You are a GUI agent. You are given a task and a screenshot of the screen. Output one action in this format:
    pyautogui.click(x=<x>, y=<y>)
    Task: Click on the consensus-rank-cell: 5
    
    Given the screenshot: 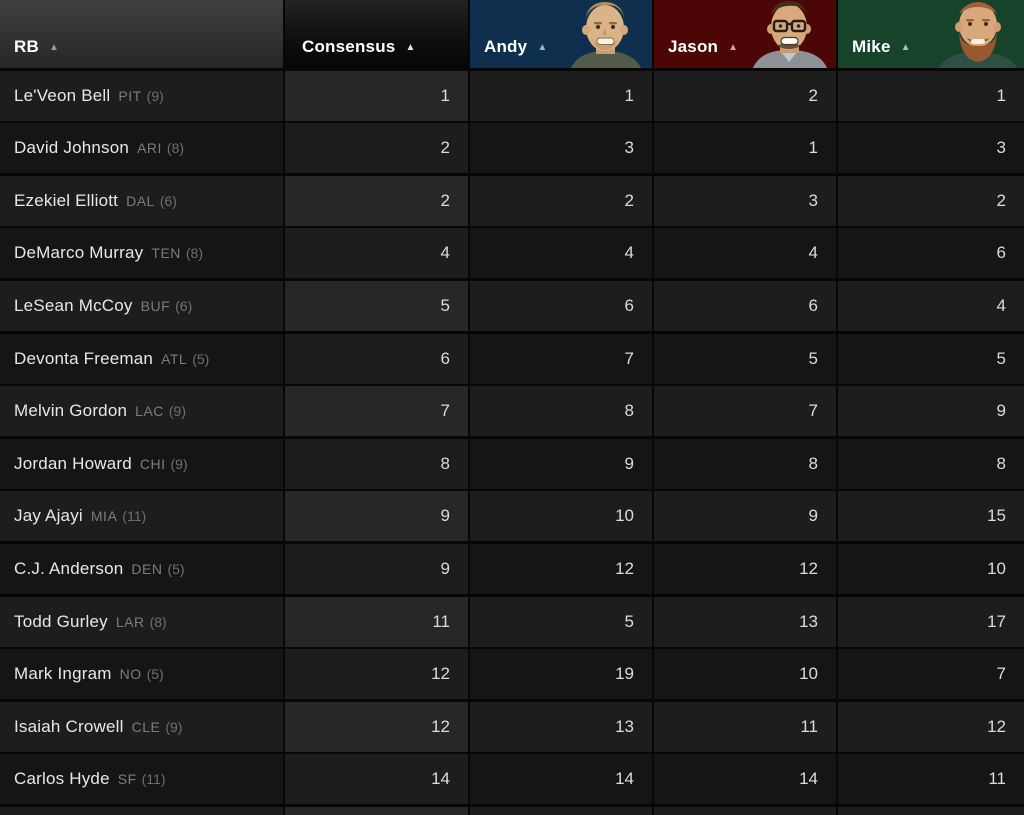 What is the action you would take?
    pyautogui.click(x=376, y=305)
    